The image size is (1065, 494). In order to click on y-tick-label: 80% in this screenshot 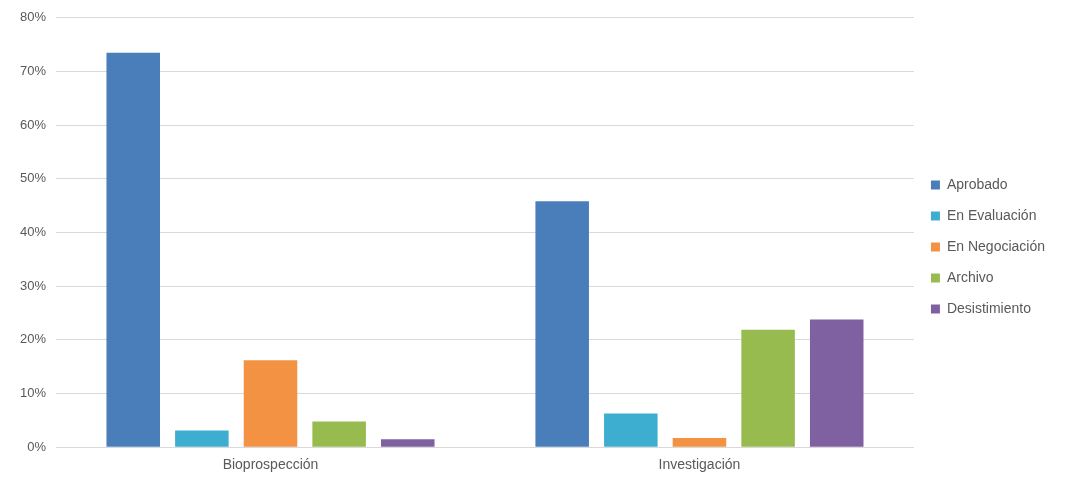, I will do `click(33, 17)`.